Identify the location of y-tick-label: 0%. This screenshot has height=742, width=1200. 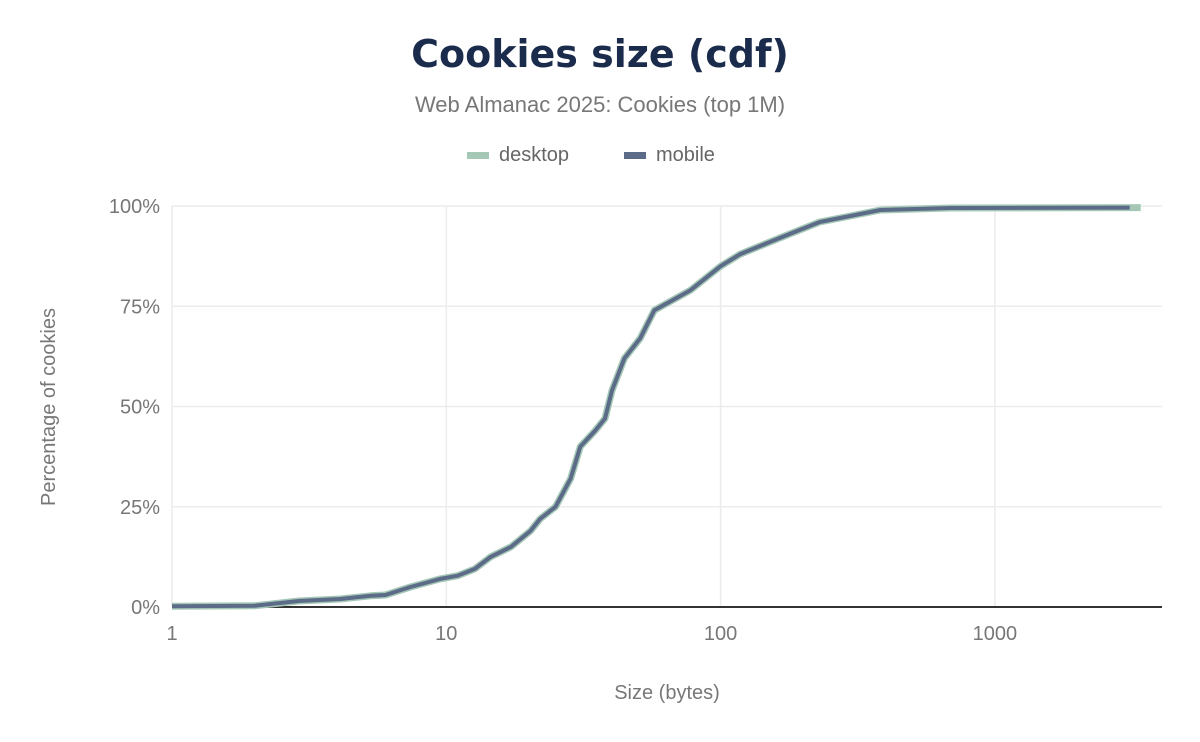
(145, 608).